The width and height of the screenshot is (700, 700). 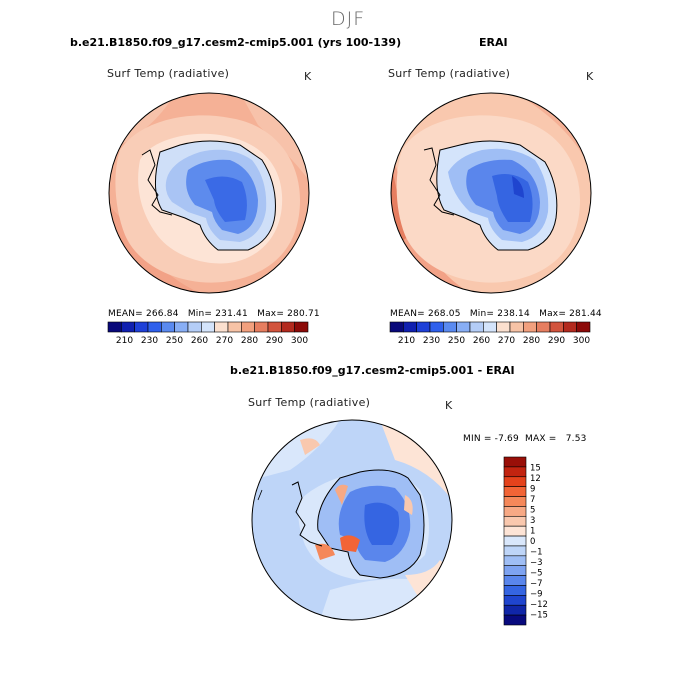 I want to click on panel-1-min-label: Min=, so click(x=200, y=314).